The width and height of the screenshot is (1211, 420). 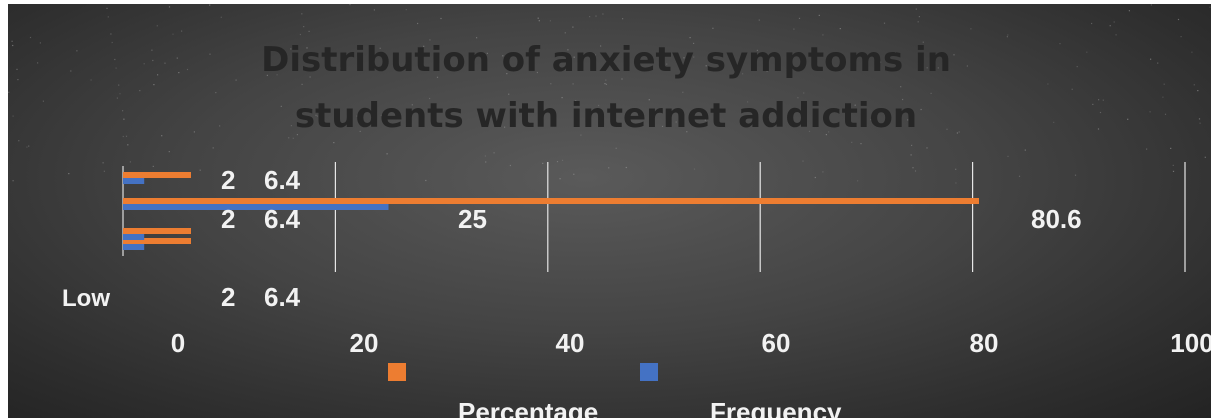 What do you see at coordinates (551, 211) in the screenshot?
I see `bars` at bounding box center [551, 211].